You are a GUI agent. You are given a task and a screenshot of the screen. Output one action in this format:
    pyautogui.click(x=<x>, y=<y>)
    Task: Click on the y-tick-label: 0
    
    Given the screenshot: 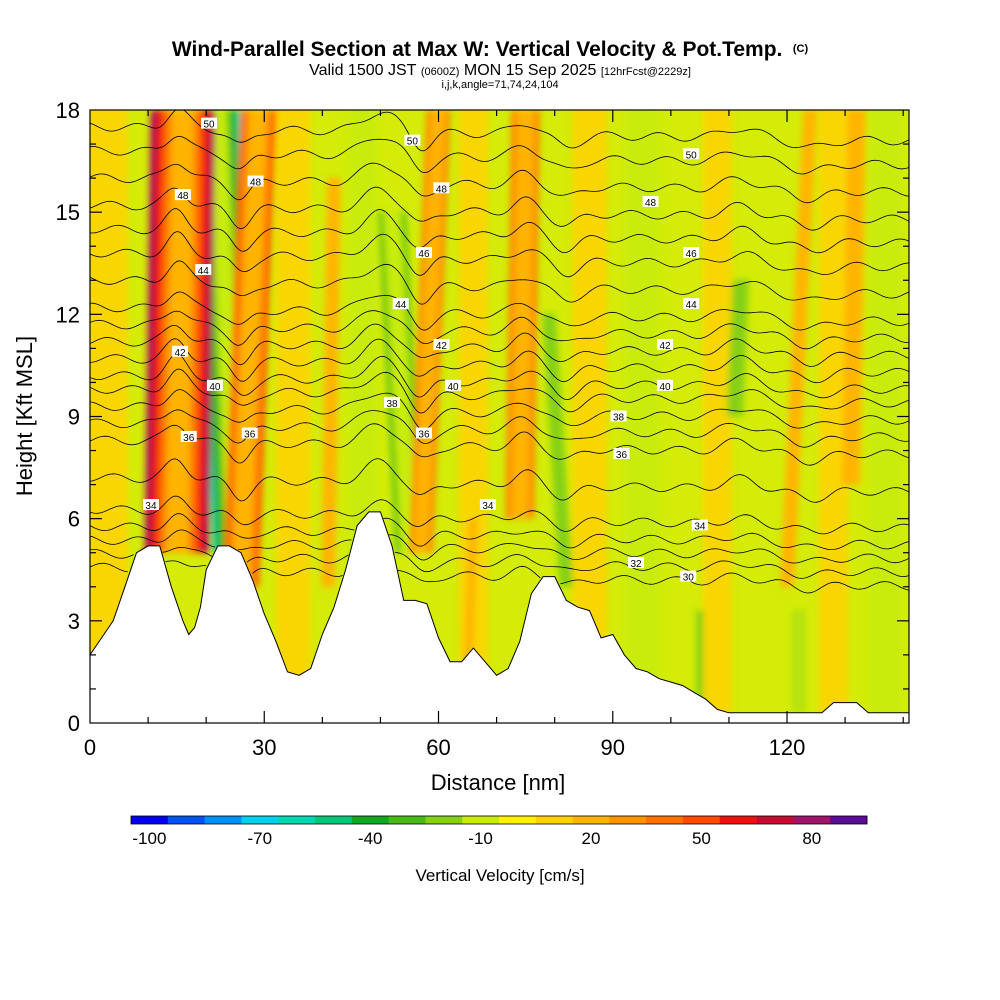 What is the action you would take?
    pyautogui.click(x=74, y=723)
    